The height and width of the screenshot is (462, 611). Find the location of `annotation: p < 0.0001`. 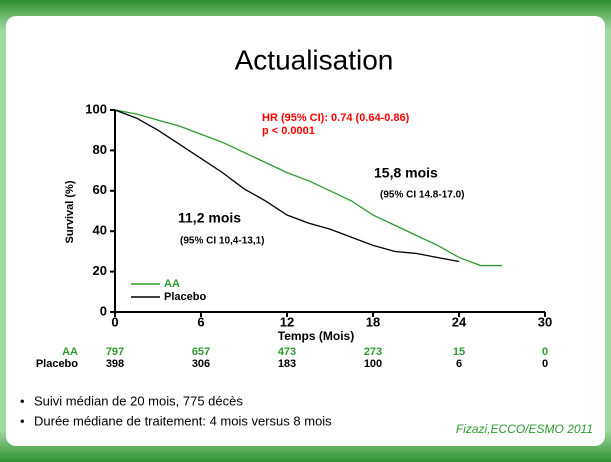

annotation: p < 0.0001 is located at coordinates (288, 131).